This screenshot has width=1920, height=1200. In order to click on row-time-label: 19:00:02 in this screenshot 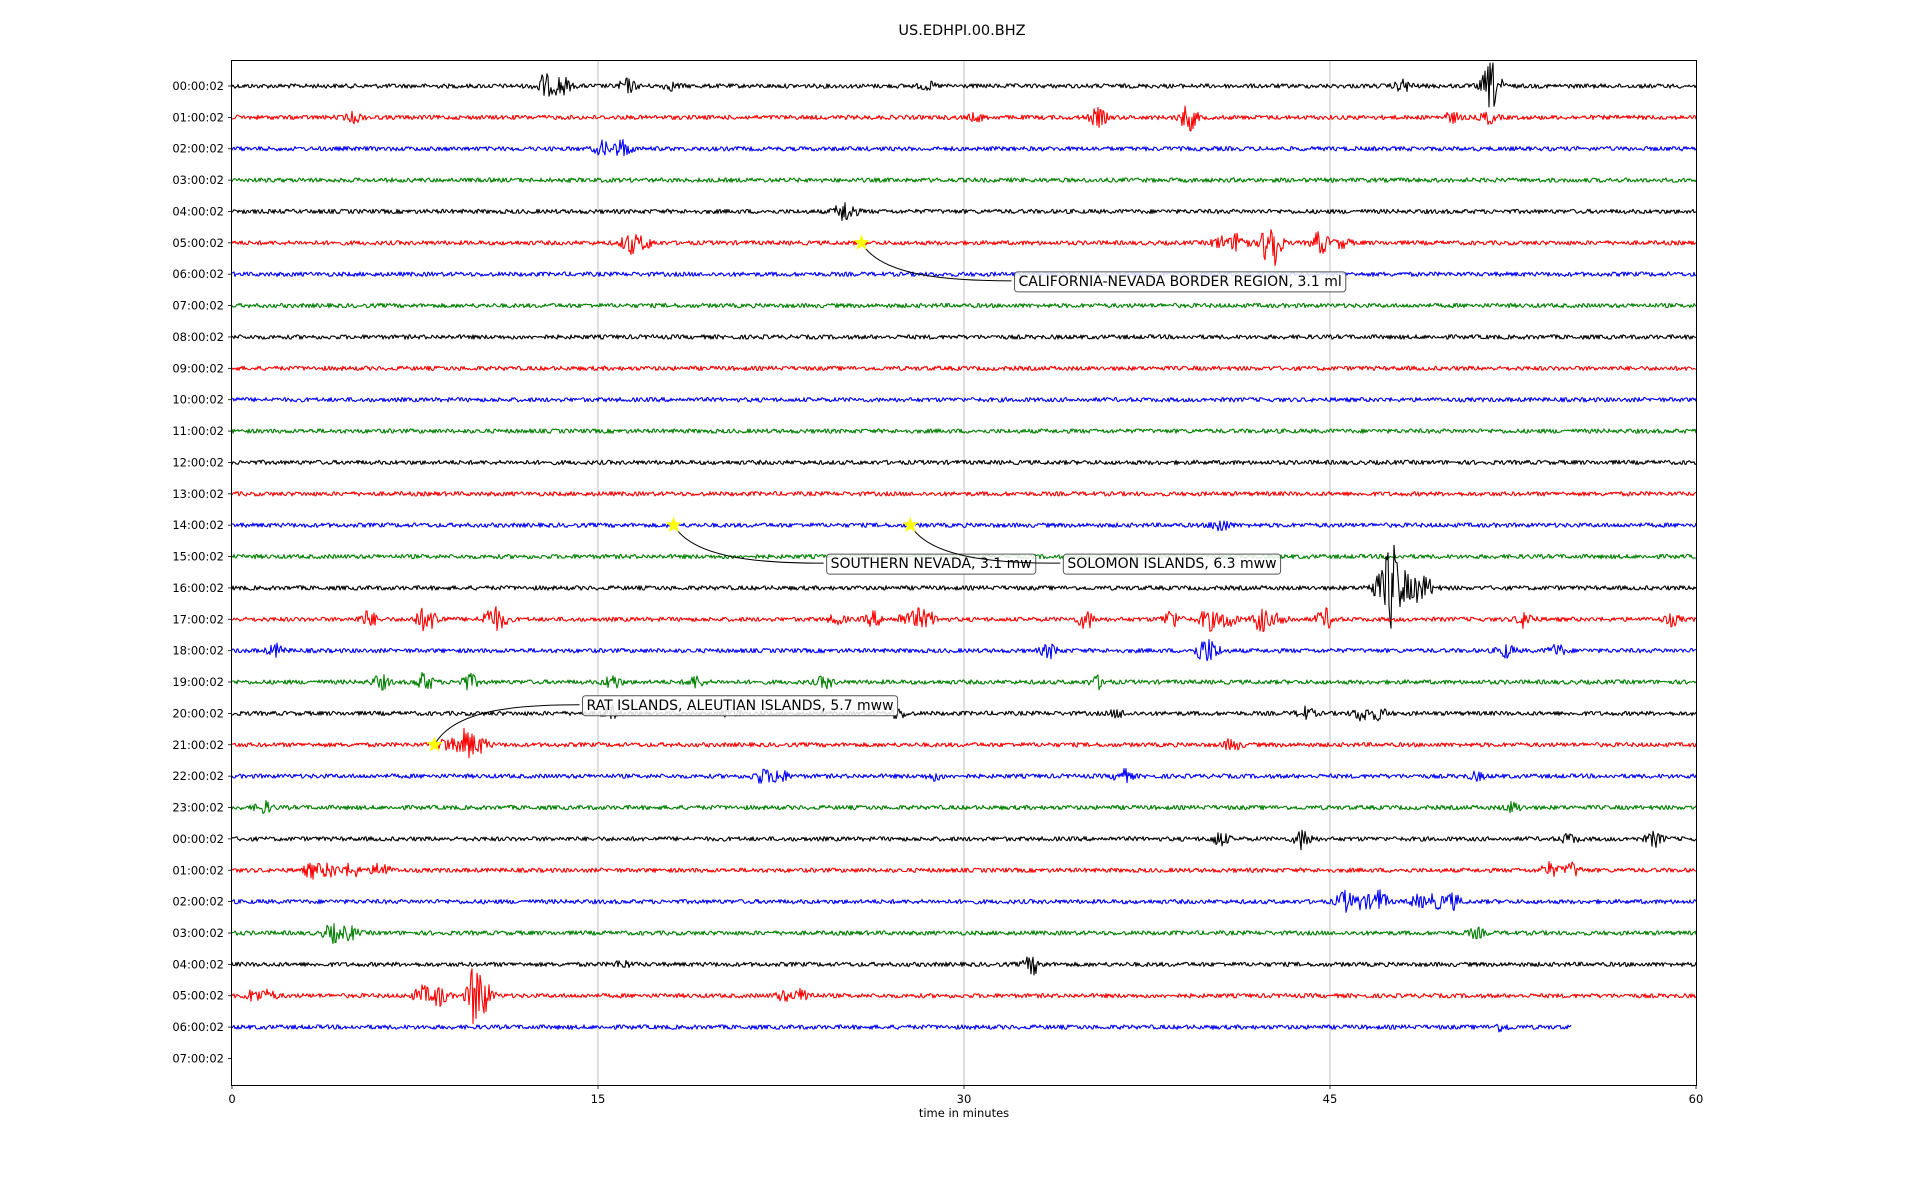, I will do `click(198, 682)`.